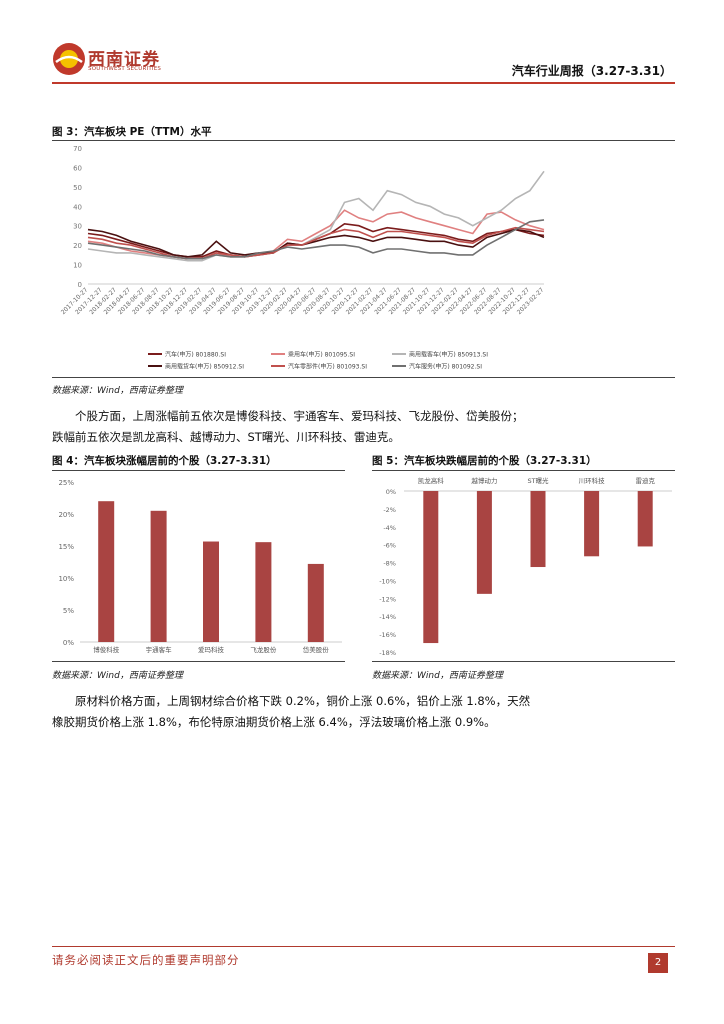  I want to click on footer-divider, so click(363, 946).